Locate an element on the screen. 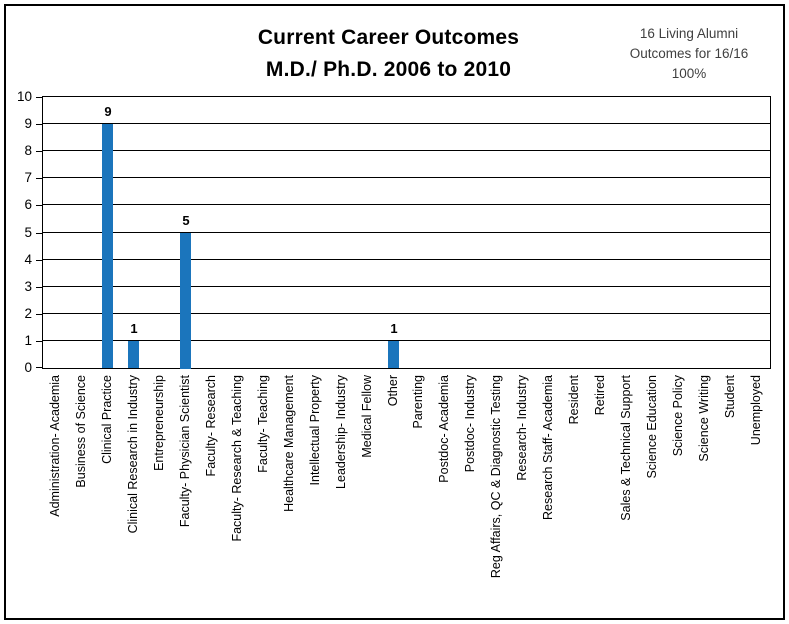 This screenshot has width=789, height=624. y-tick-label: 0 is located at coordinates (28, 367).